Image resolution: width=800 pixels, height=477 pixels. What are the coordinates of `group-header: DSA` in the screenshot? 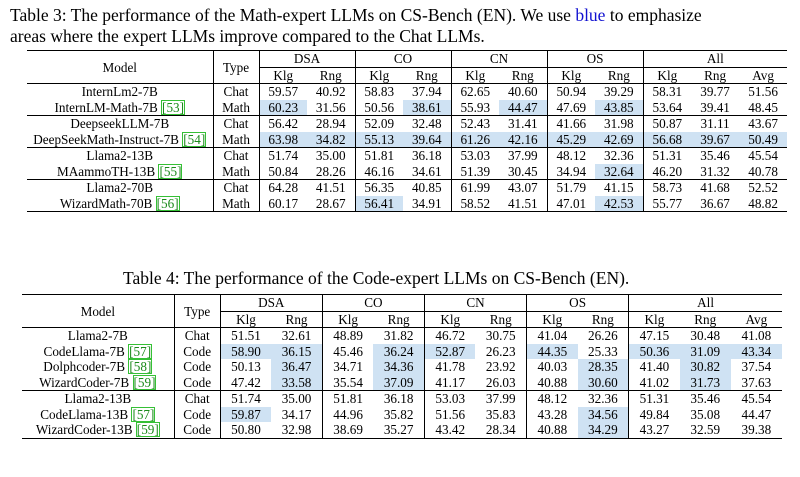 It's located at (271, 303).